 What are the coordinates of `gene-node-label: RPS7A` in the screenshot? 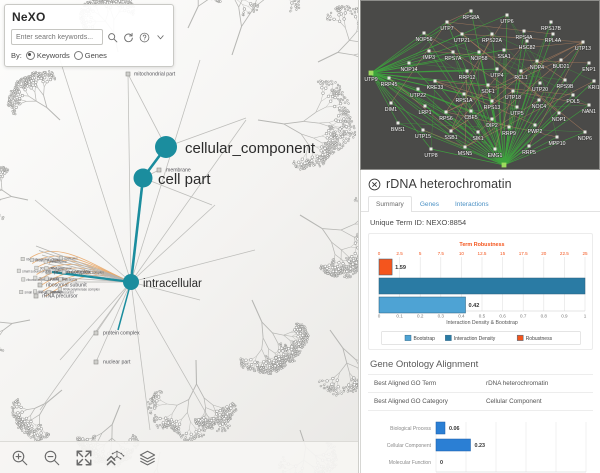 It's located at (453, 59).